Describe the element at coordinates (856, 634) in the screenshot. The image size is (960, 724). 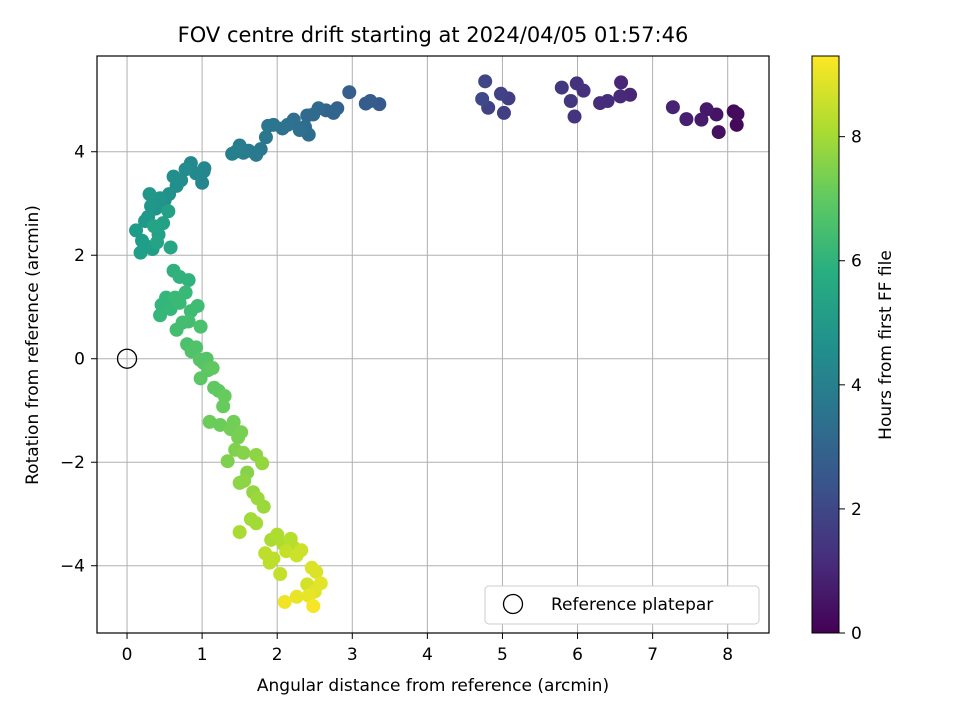
I see `colorbar-tick-label: 0` at that location.